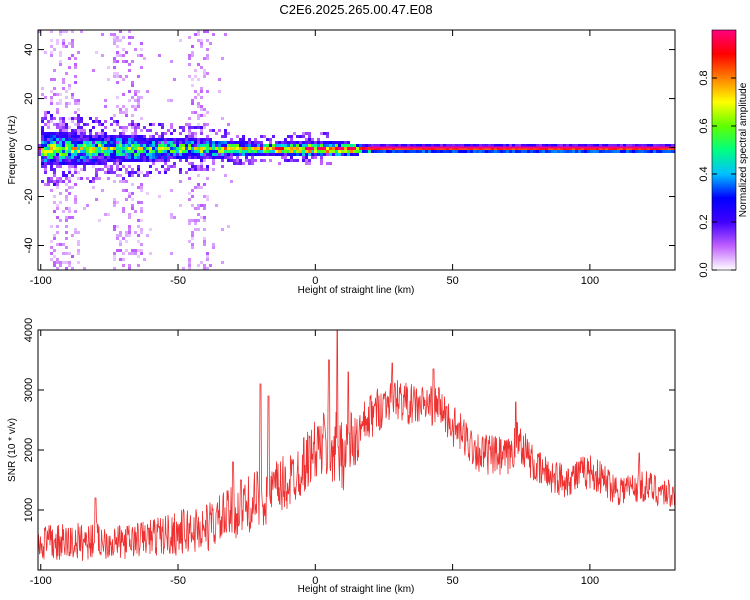  Describe the element at coordinates (12, 150) in the screenshot. I see `spectrogram-y-axis-label: Frequency (Hz)` at that location.